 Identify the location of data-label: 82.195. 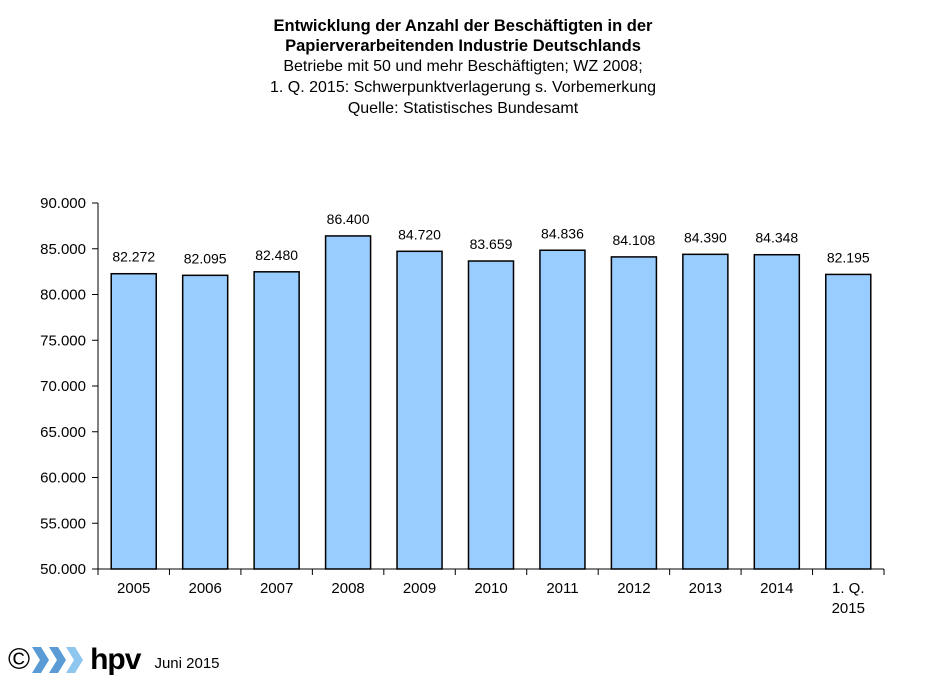
(848, 257).